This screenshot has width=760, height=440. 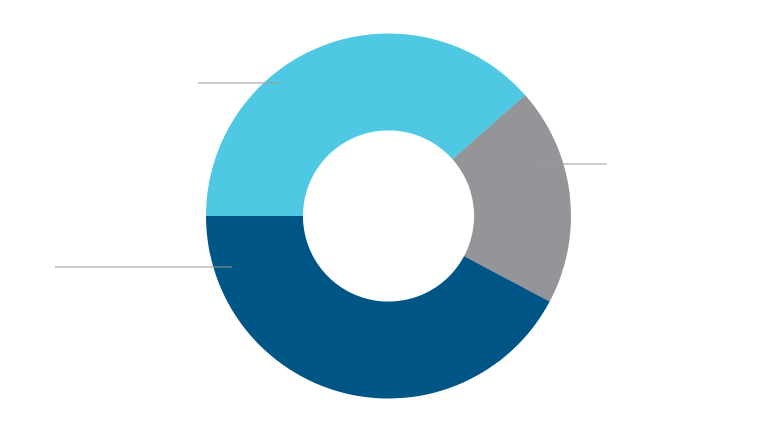 I want to click on donut-hole, so click(x=388, y=216).